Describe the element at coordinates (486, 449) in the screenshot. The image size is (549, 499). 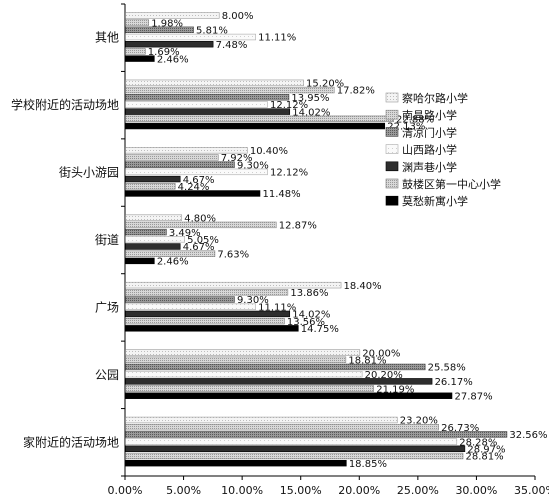
I see `data-label: 28.97%` at that location.